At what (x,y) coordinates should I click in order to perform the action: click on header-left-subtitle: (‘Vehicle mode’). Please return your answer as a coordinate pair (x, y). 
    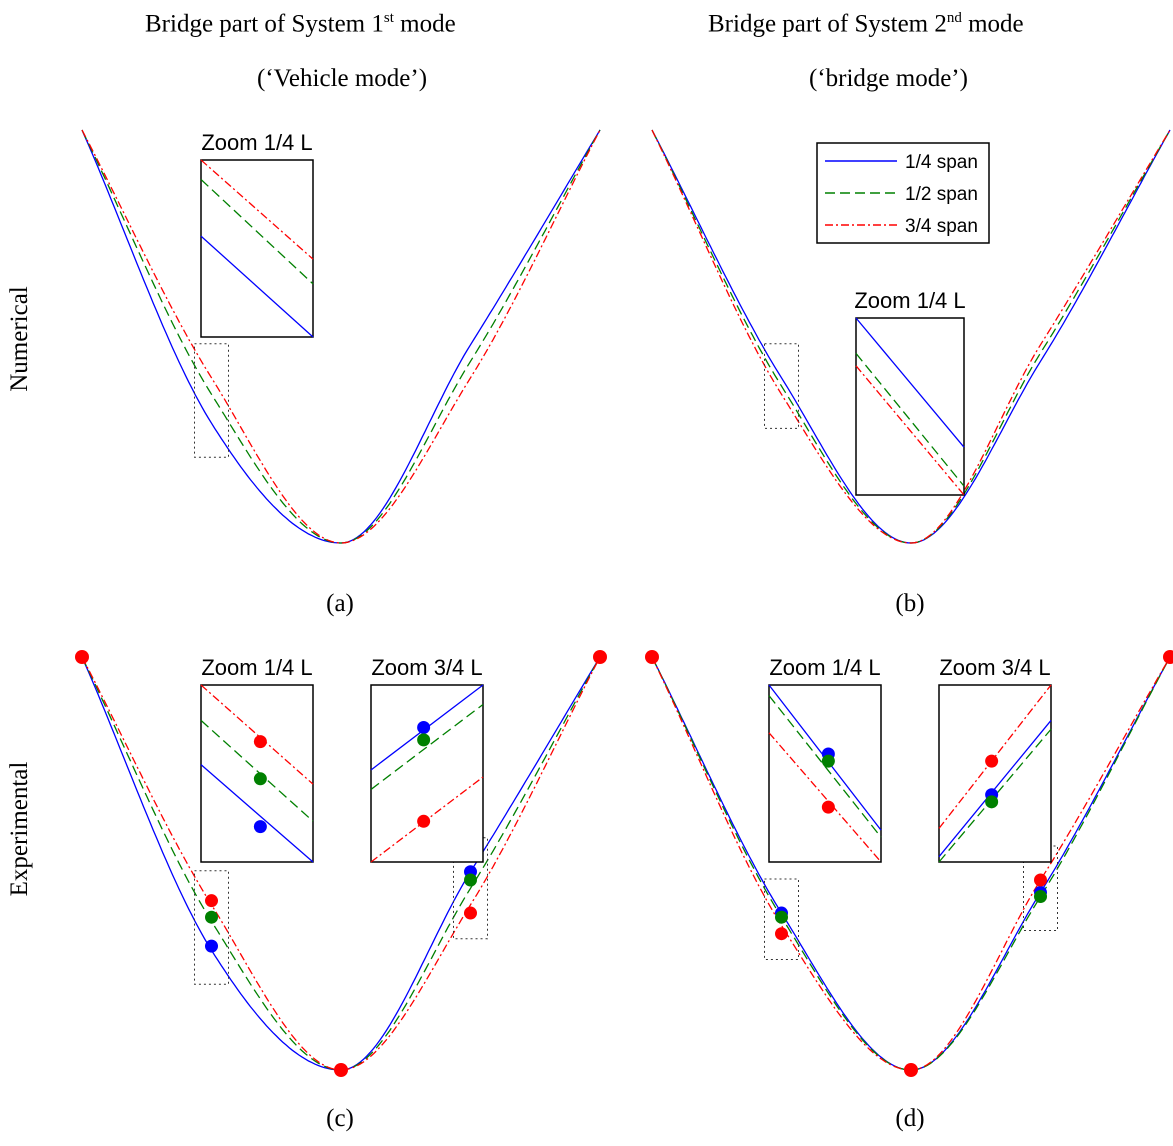
    Looking at the image, I should click on (342, 78).